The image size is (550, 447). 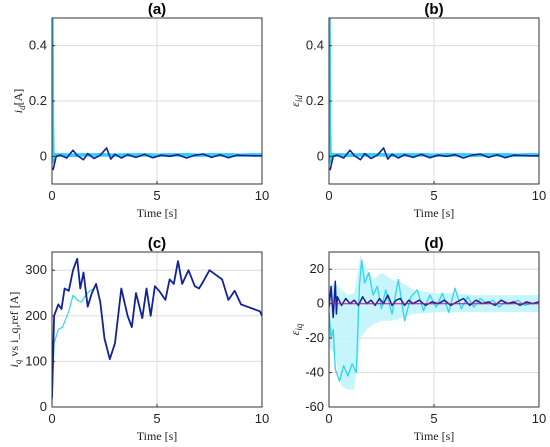 What do you see at coordinates (314, 337) in the screenshot?
I see `y-tick-label: -20` at bounding box center [314, 337].